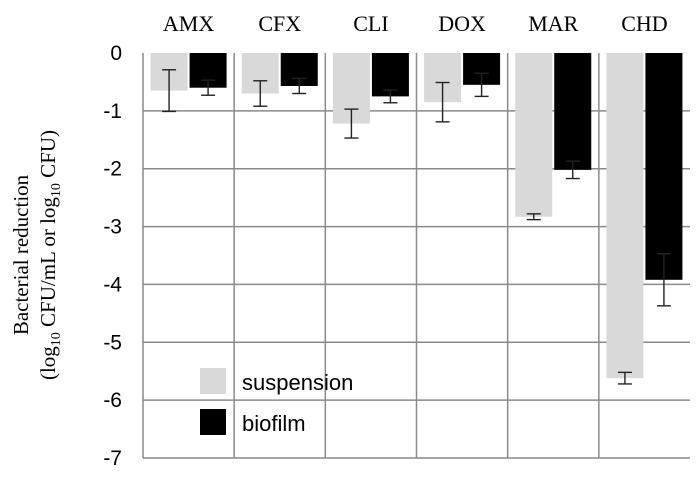  What do you see at coordinates (112, 284) in the screenshot?
I see `y-tick-label: -4` at bounding box center [112, 284].